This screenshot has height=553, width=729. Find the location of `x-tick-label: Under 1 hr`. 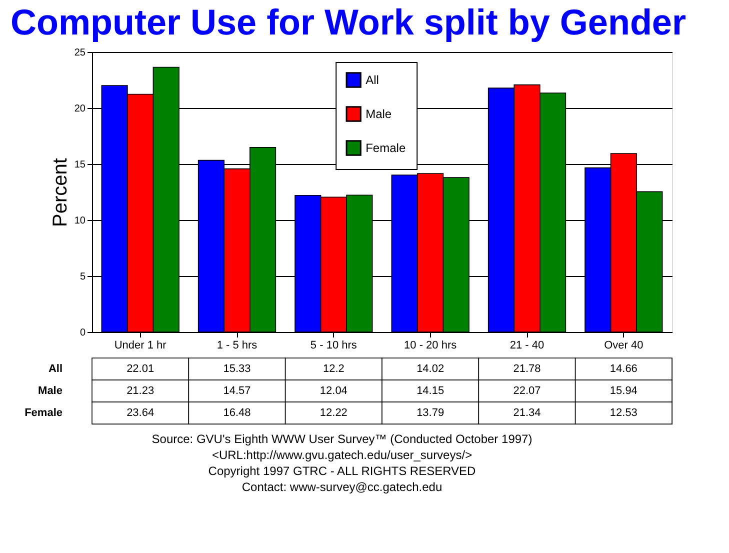

x-tick-label: Under 1 hr is located at coordinates (140, 346).